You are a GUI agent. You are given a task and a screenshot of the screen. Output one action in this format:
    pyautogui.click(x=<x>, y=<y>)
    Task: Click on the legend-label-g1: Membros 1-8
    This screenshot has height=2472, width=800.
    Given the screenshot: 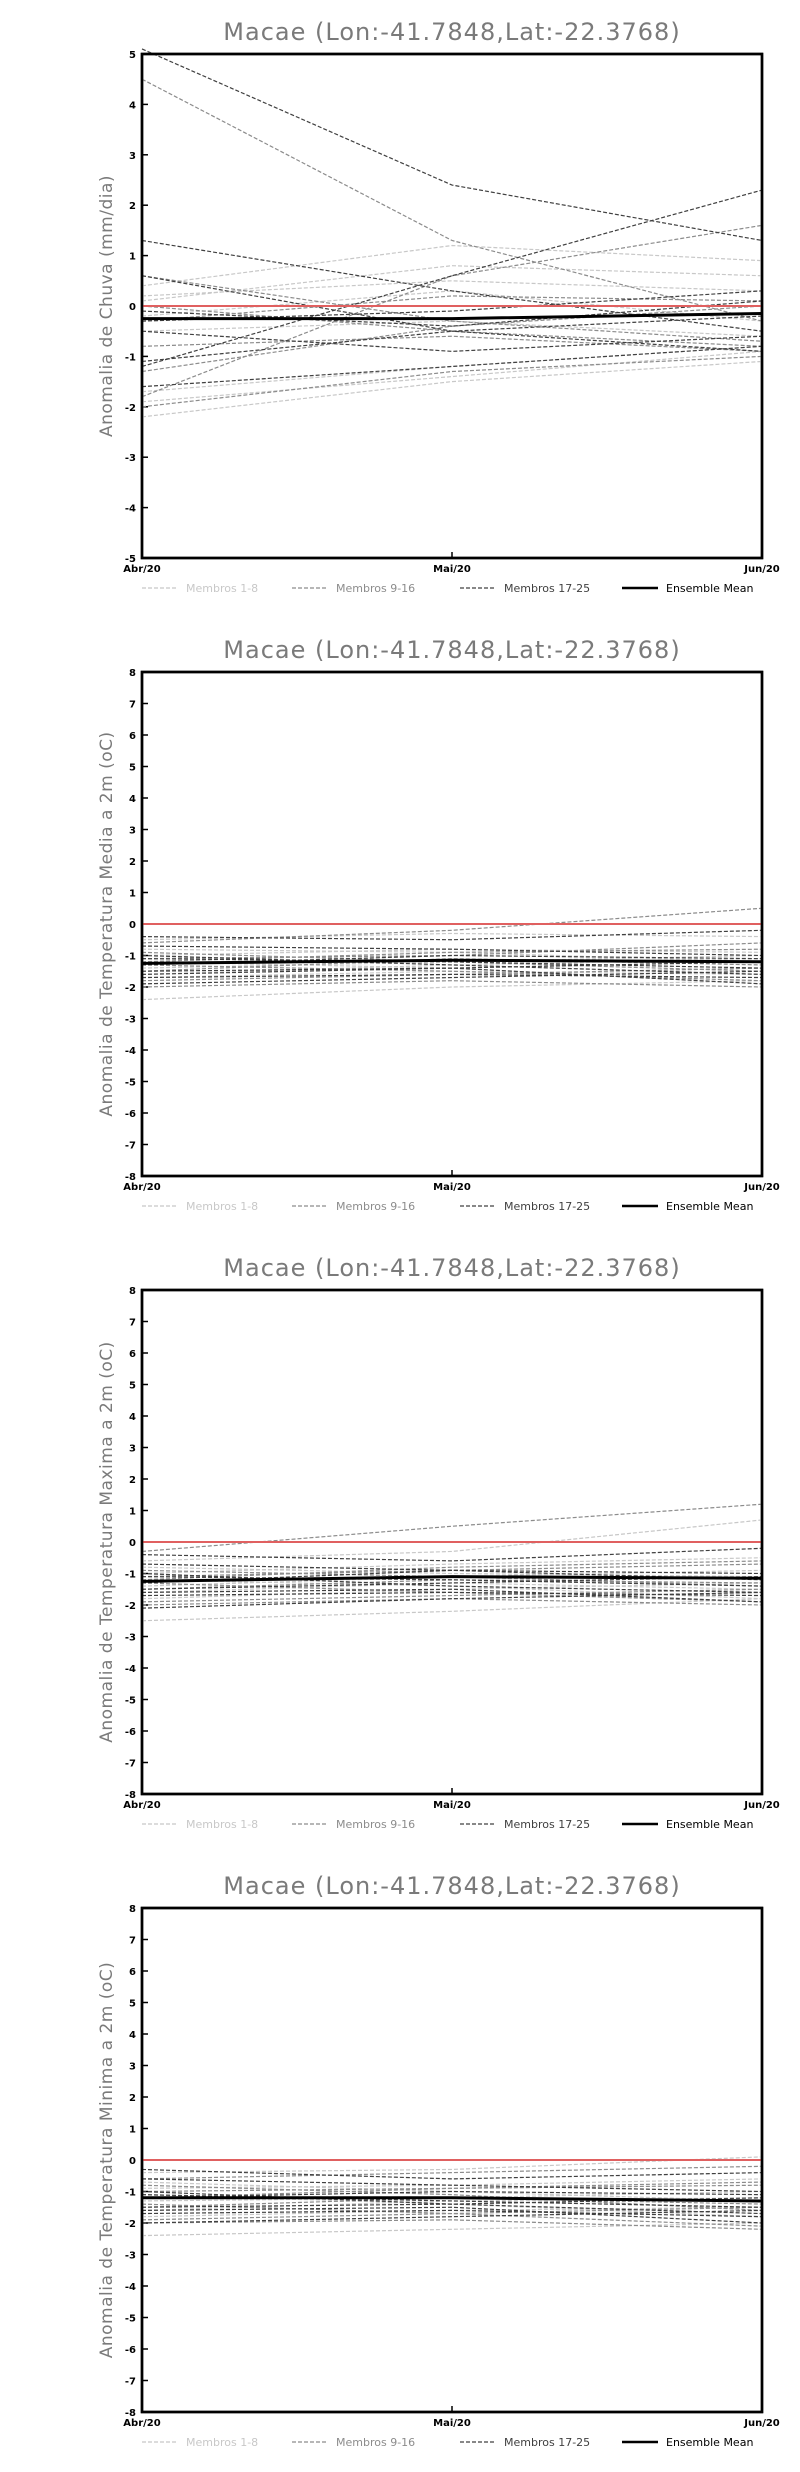 What is the action you would take?
    pyautogui.click(x=222, y=1206)
    